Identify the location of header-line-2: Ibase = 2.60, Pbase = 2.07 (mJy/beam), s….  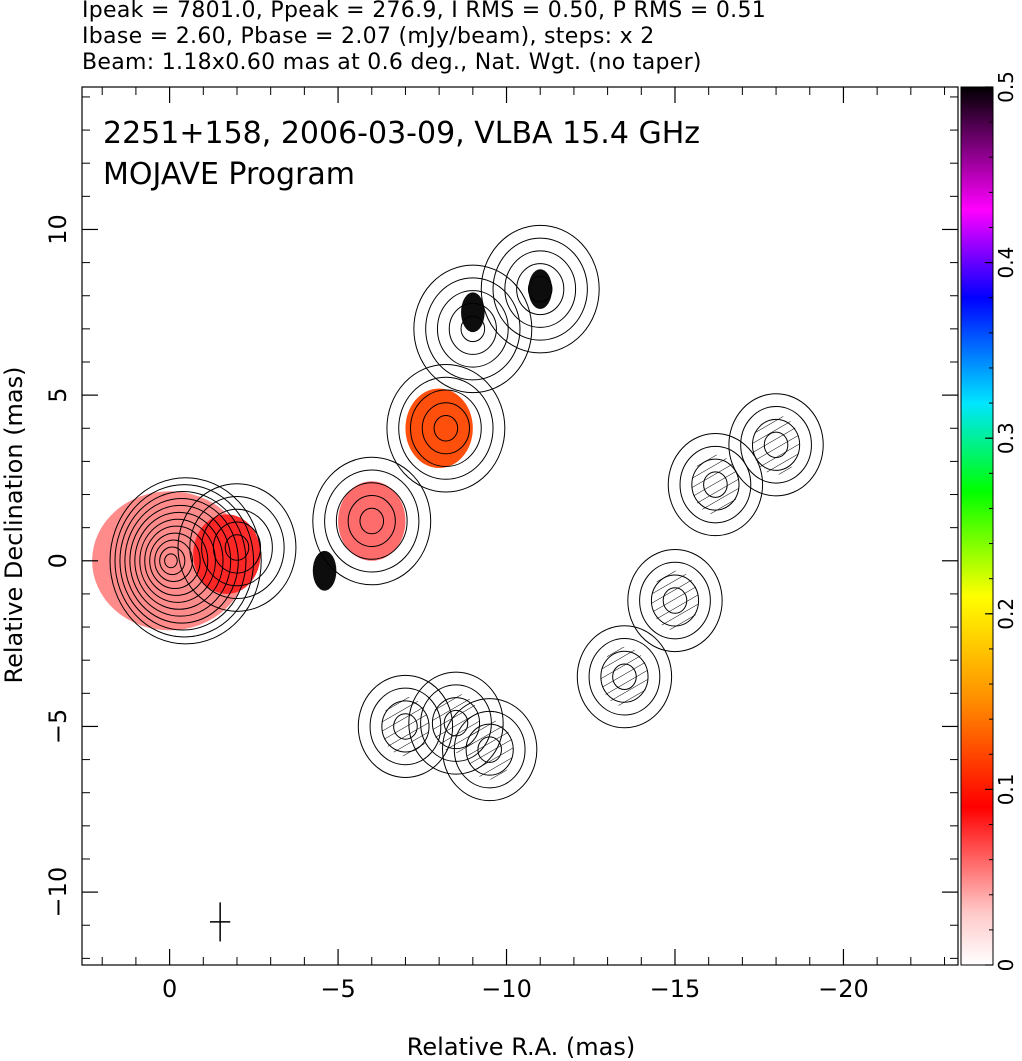
(368, 36).